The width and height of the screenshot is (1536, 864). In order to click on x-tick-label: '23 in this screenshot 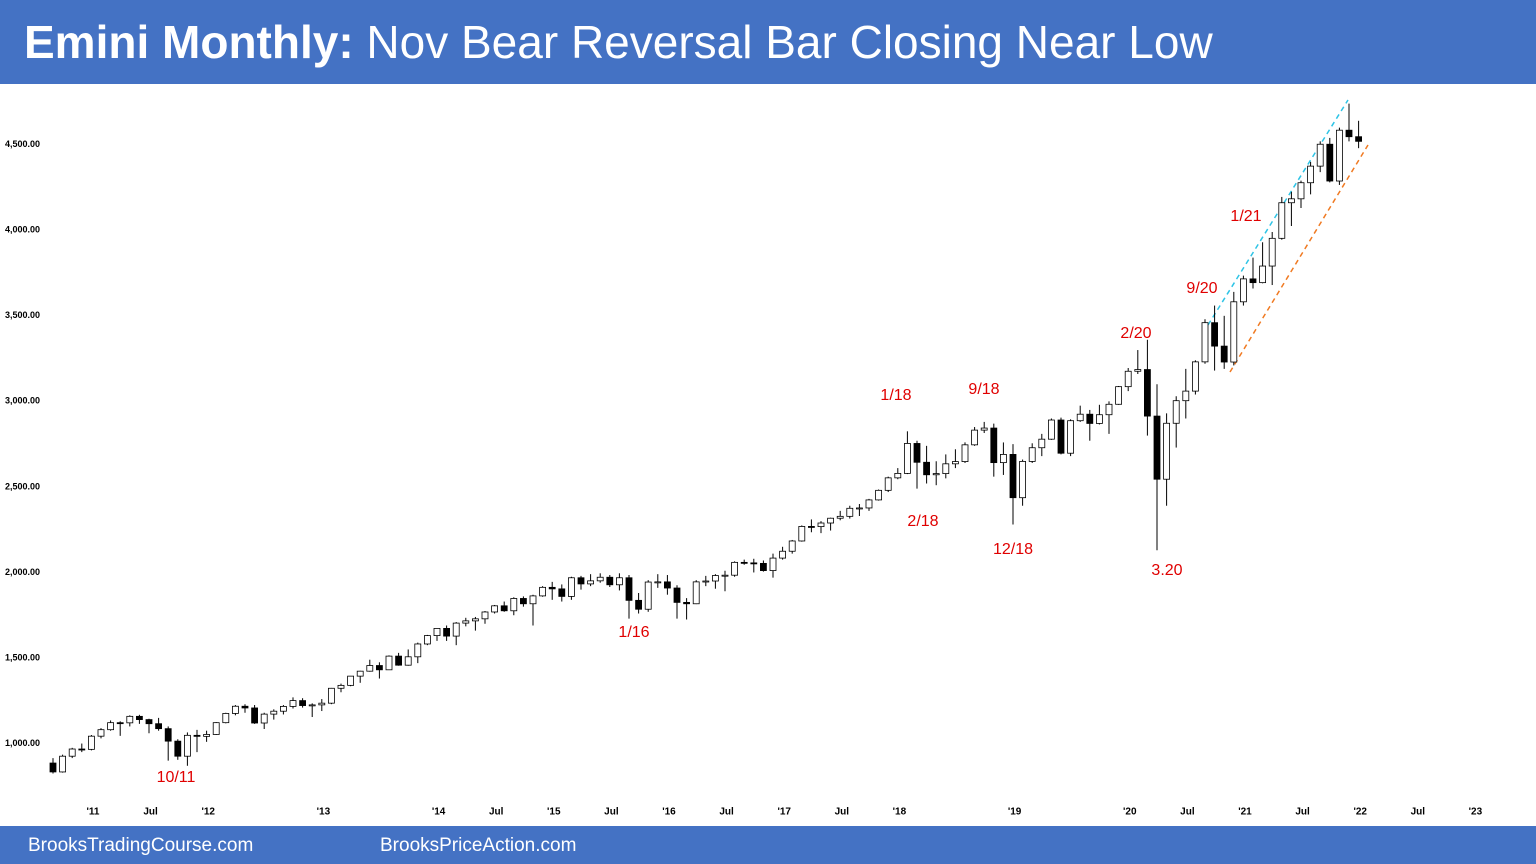, I will do `click(1476, 812)`.